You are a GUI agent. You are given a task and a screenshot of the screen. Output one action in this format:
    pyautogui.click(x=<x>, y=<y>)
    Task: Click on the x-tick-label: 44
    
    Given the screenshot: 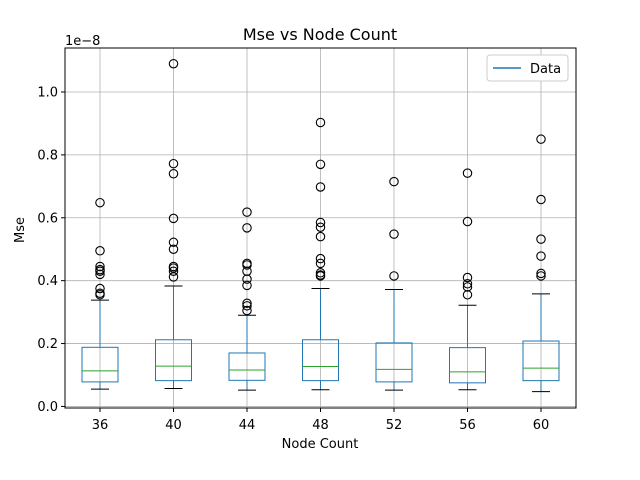 What is the action you would take?
    pyautogui.click(x=247, y=425)
    